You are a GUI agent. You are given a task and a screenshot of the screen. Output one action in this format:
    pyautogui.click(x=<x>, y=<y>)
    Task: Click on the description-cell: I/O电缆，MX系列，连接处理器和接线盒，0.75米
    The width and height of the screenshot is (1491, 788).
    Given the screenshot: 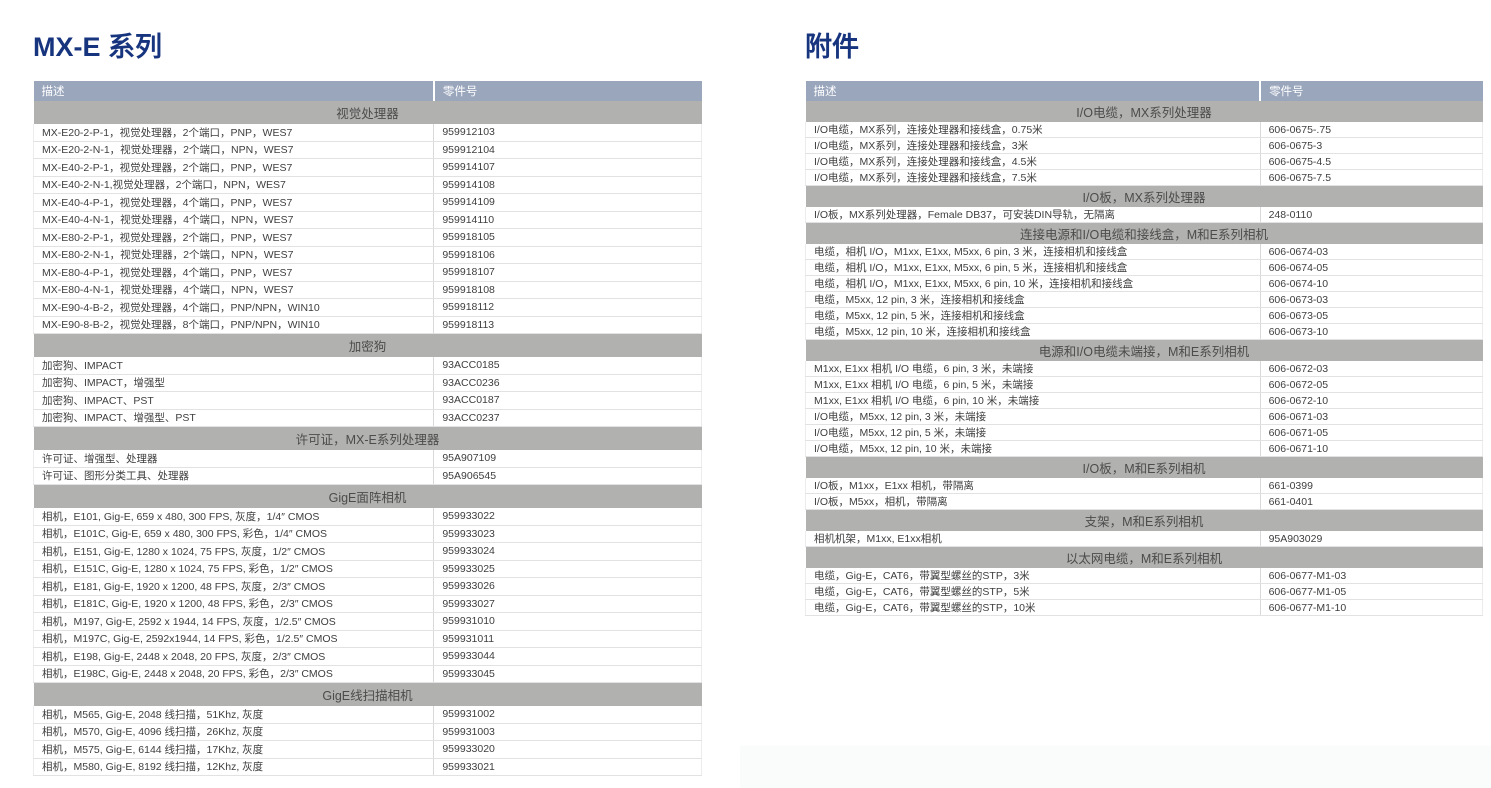 What is the action you would take?
    pyautogui.click(x=1033, y=130)
    